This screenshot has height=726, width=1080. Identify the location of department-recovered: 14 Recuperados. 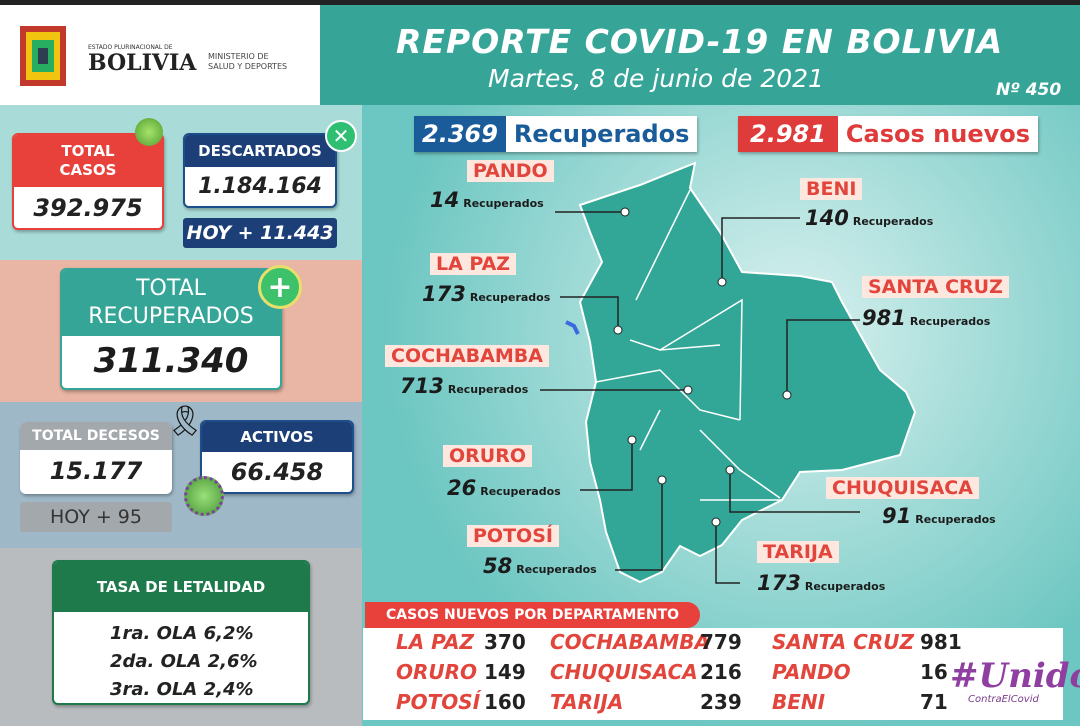
(487, 200).